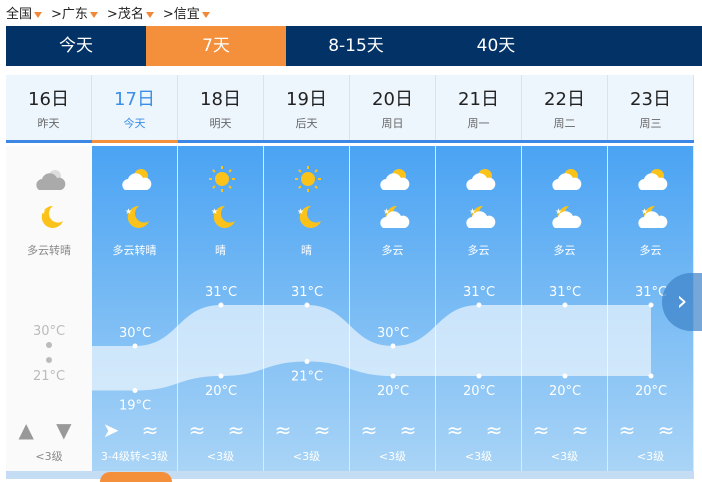  I want to click on crumb-label: 全国, so click(19, 14).